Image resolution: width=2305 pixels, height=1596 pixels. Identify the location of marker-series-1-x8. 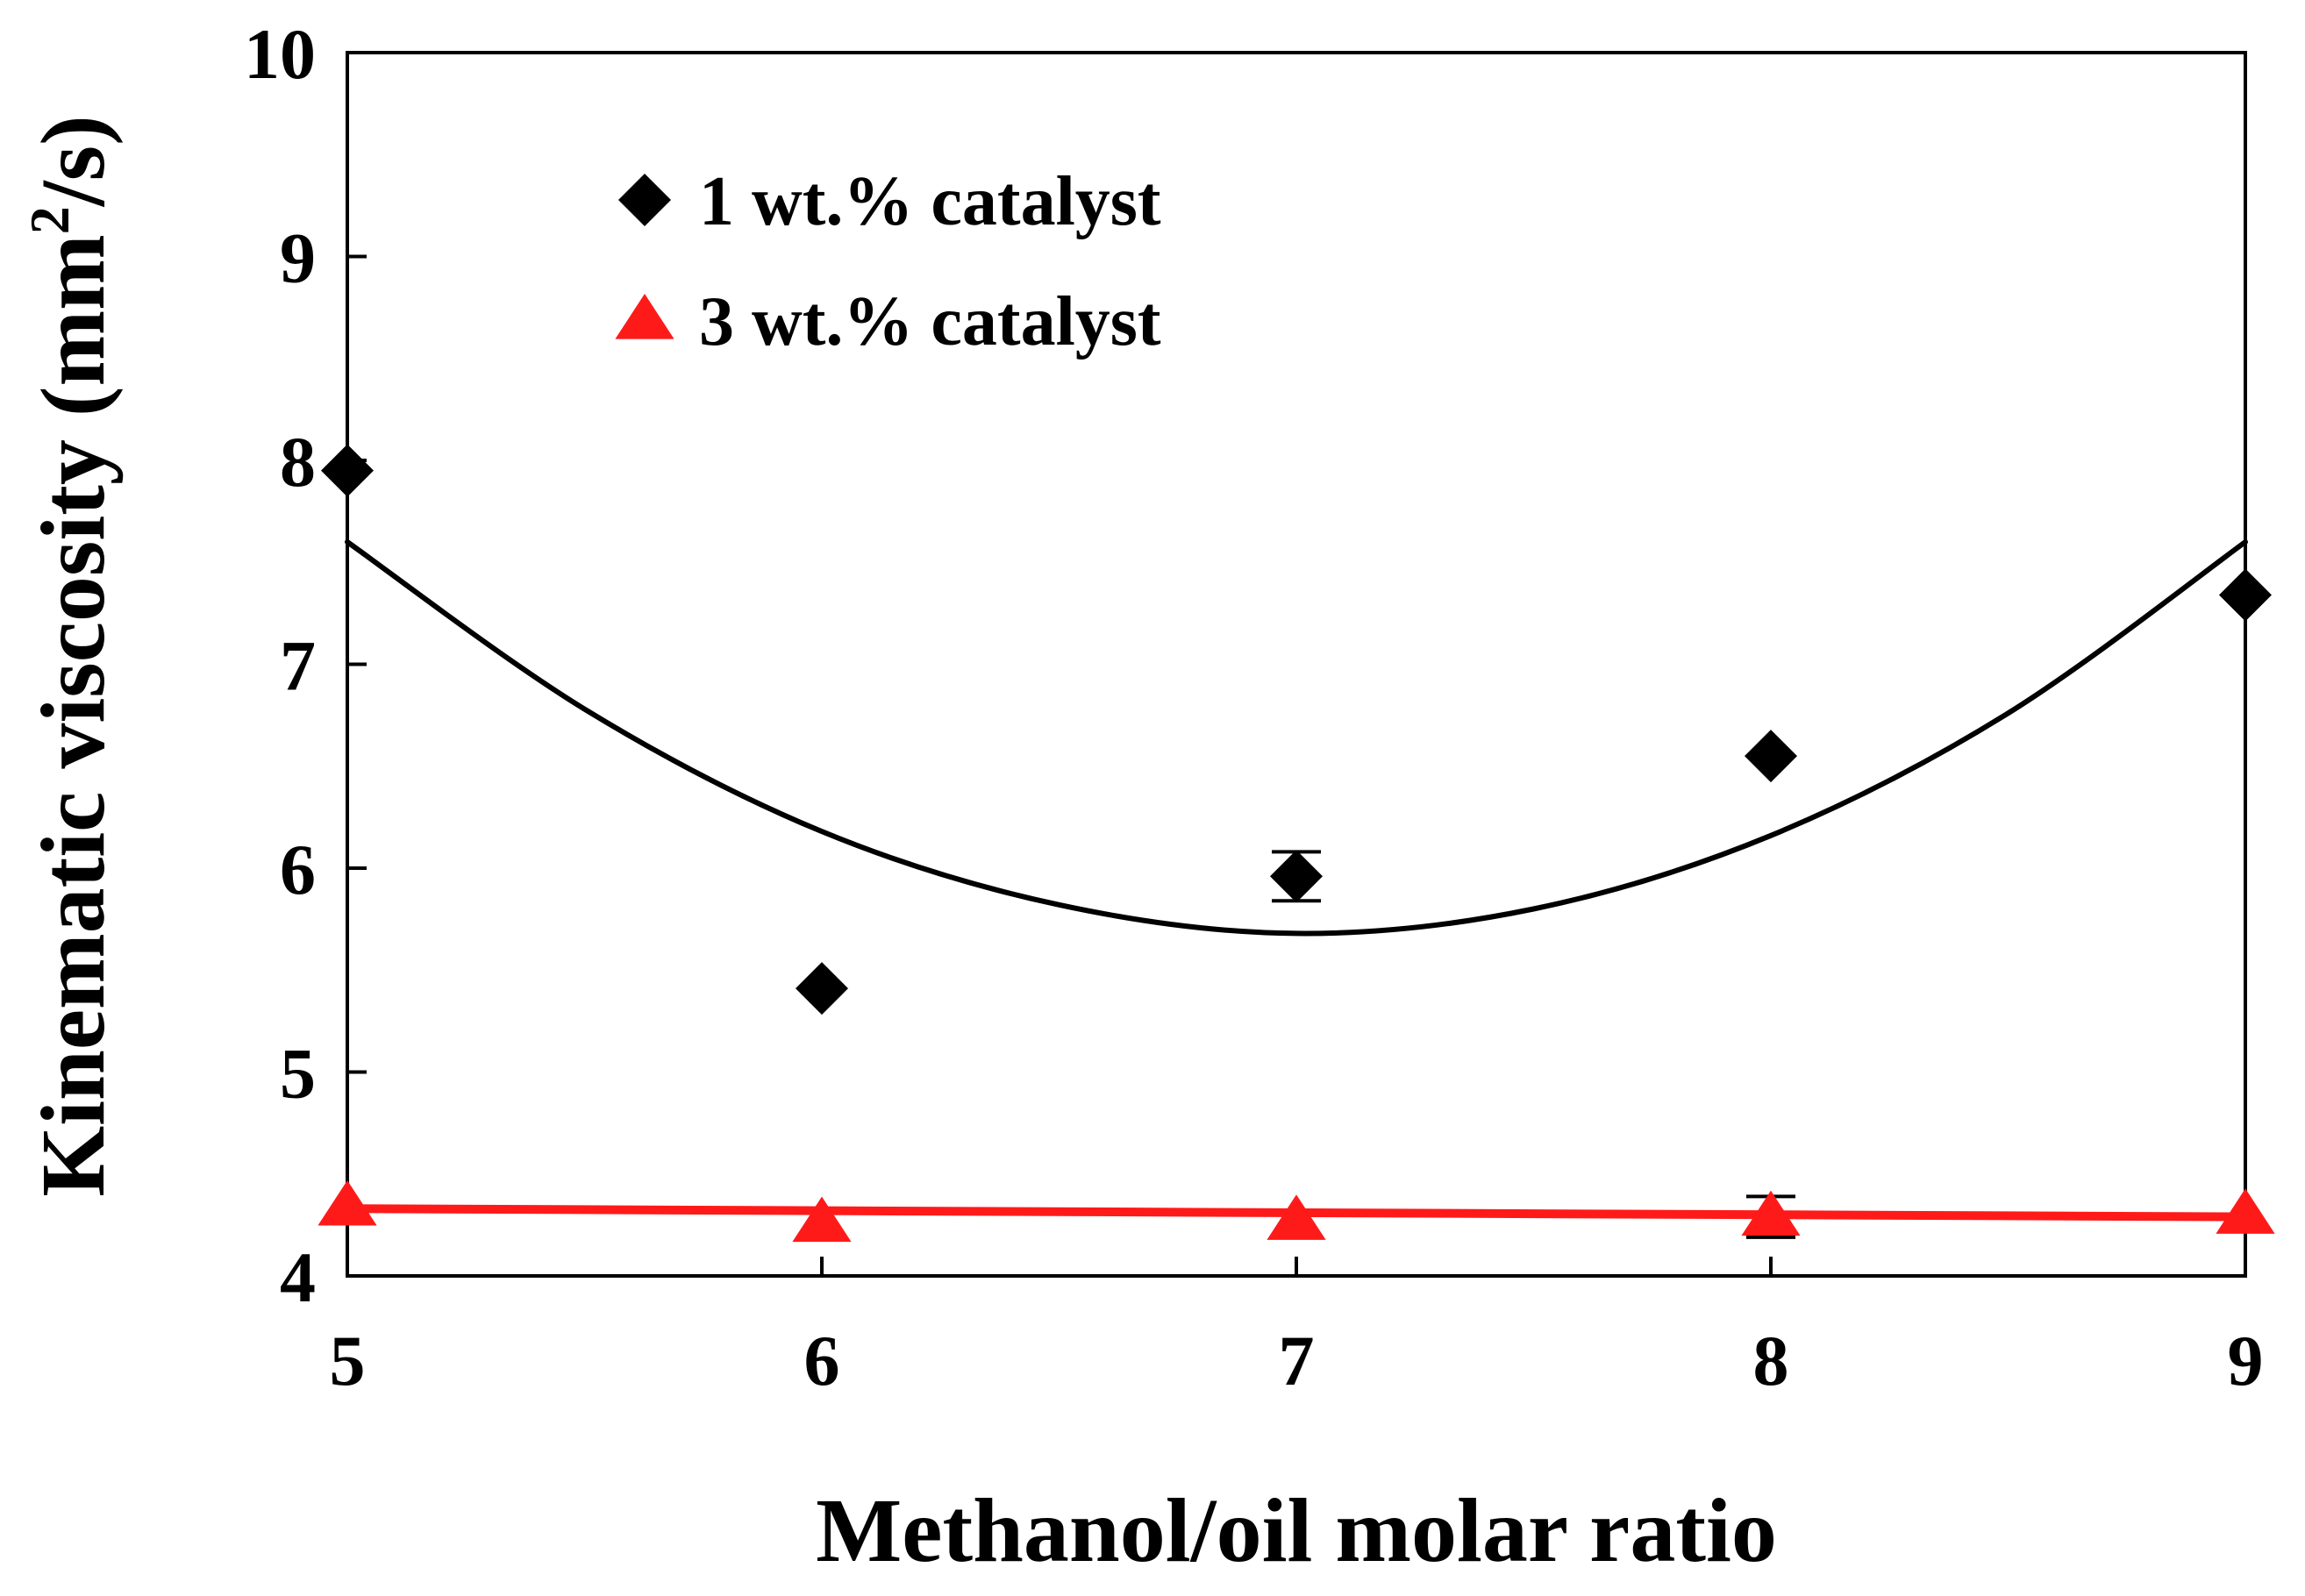
(1771, 756).